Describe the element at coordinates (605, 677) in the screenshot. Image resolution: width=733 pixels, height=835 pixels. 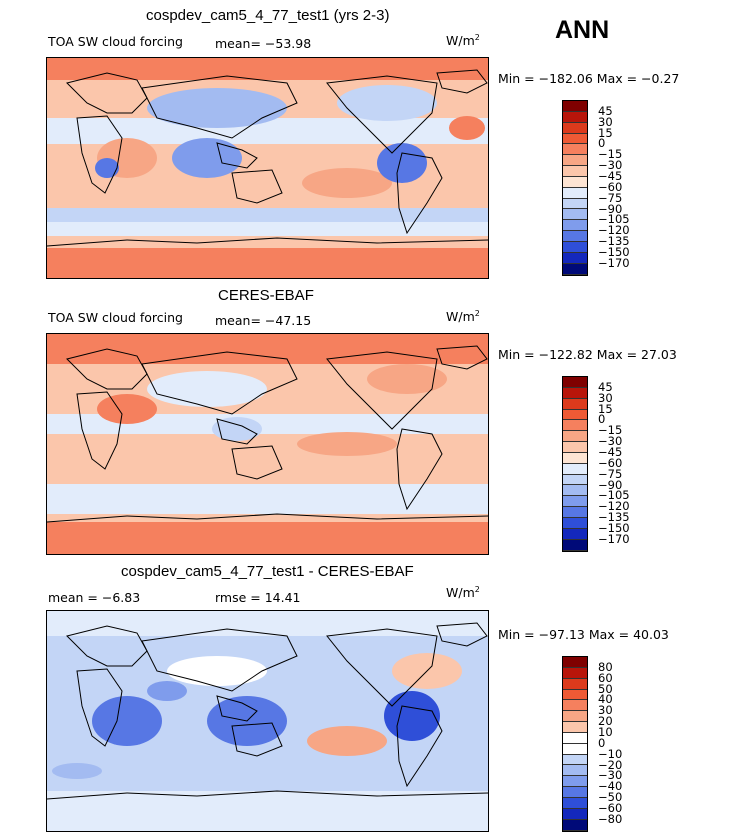
I see `colorbar-tick-label: 60` at that location.